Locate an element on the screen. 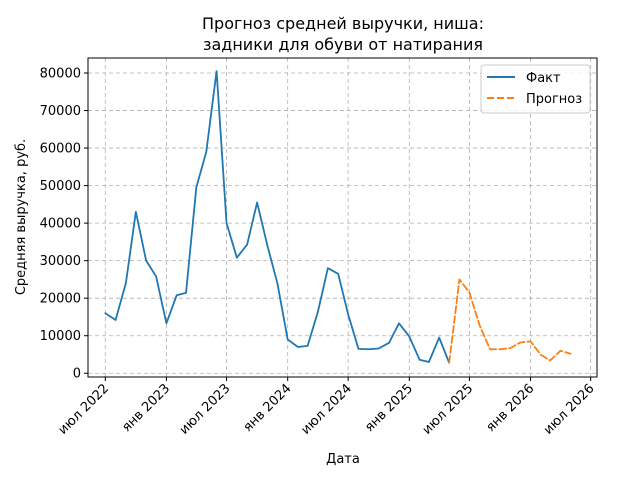  y-tick-label: 80000 is located at coordinates (60, 74).